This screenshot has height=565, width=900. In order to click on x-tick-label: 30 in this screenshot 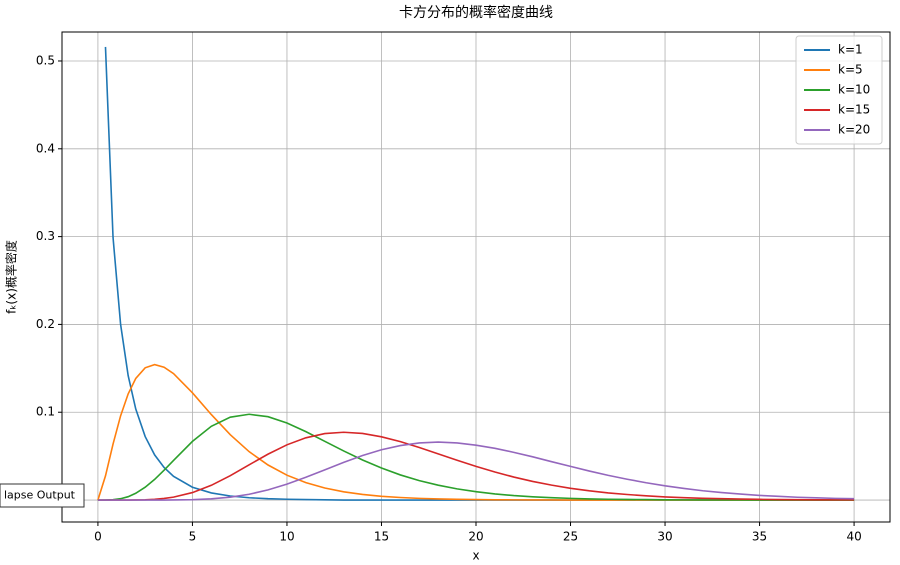, I will do `click(664, 537)`.